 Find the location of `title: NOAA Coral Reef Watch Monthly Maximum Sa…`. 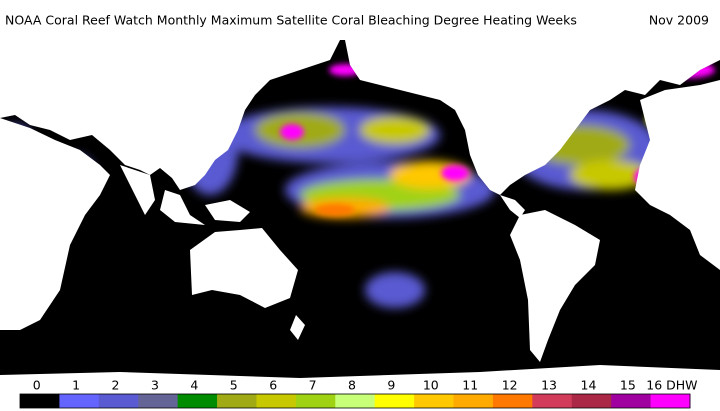

title: NOAA Coral Reef Watch Monthly Maximum Sa… is located at coordinates (291, 20).